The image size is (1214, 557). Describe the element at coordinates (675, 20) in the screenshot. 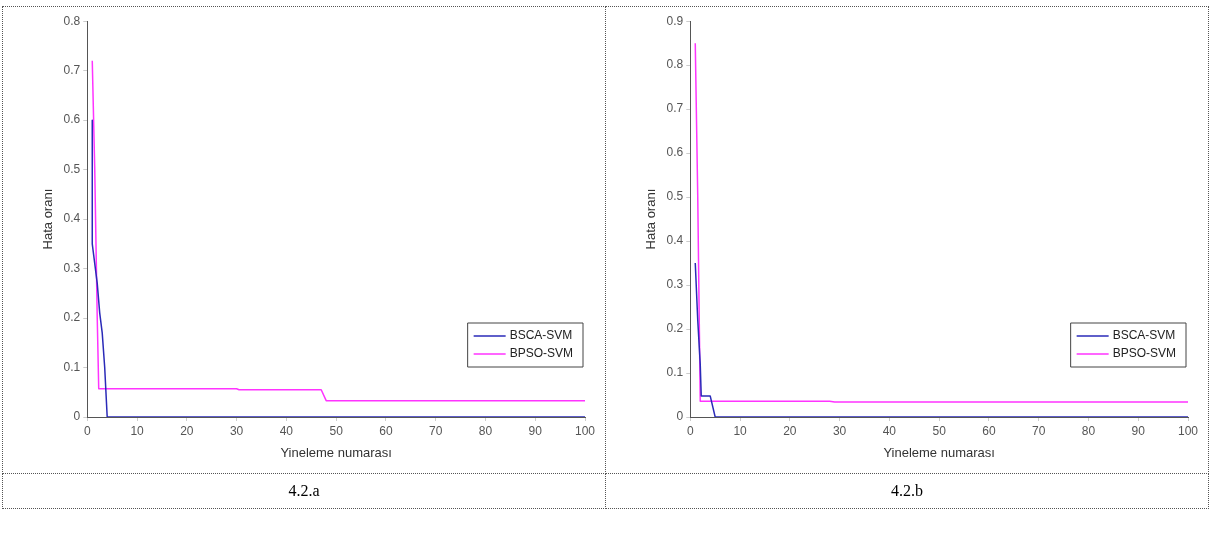

I see `y-tick-label: 0.9` at that location.